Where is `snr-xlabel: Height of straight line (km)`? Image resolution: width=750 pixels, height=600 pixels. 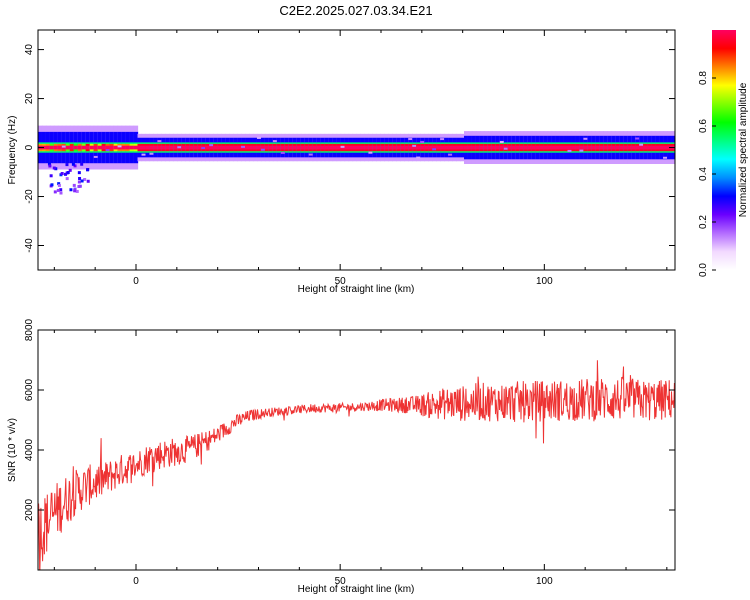
snr-xlabel: Height of straight line (km) is located at coordinates (356, 589).